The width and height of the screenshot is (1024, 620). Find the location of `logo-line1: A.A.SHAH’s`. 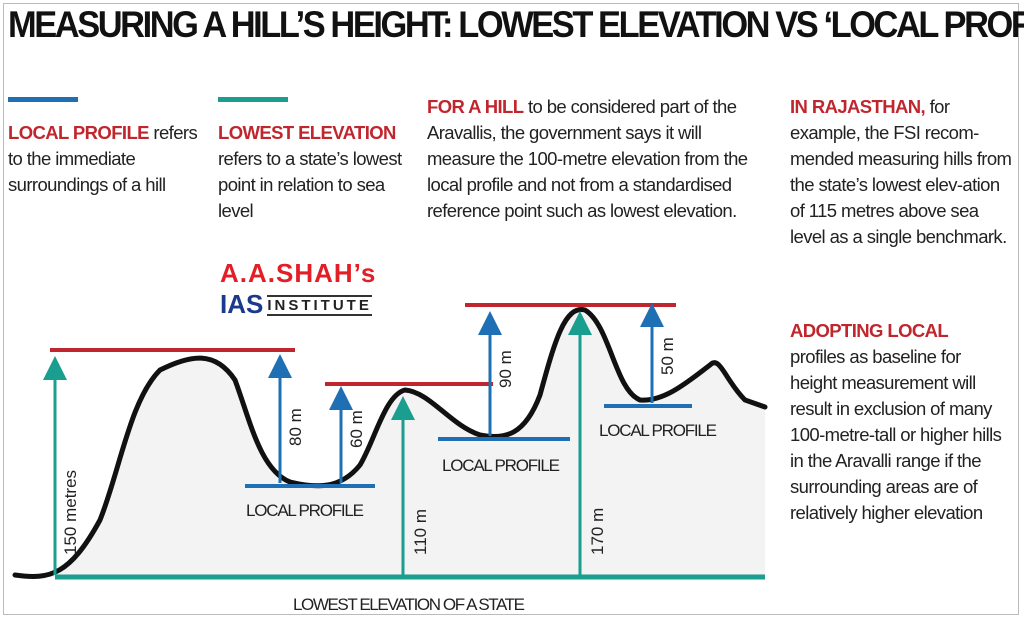

logo-line1: A.A.SHAH’s is located at coordinates (298, 273).